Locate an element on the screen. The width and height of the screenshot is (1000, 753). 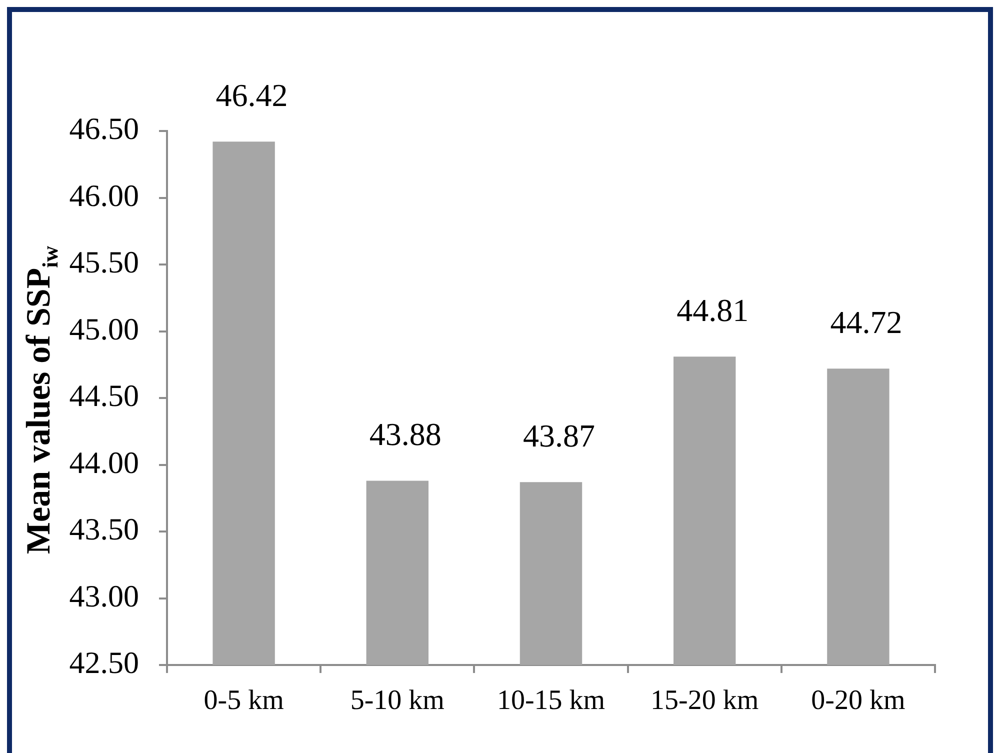
x-tick-label: 0-5 km is located at coordinates (244, 700).